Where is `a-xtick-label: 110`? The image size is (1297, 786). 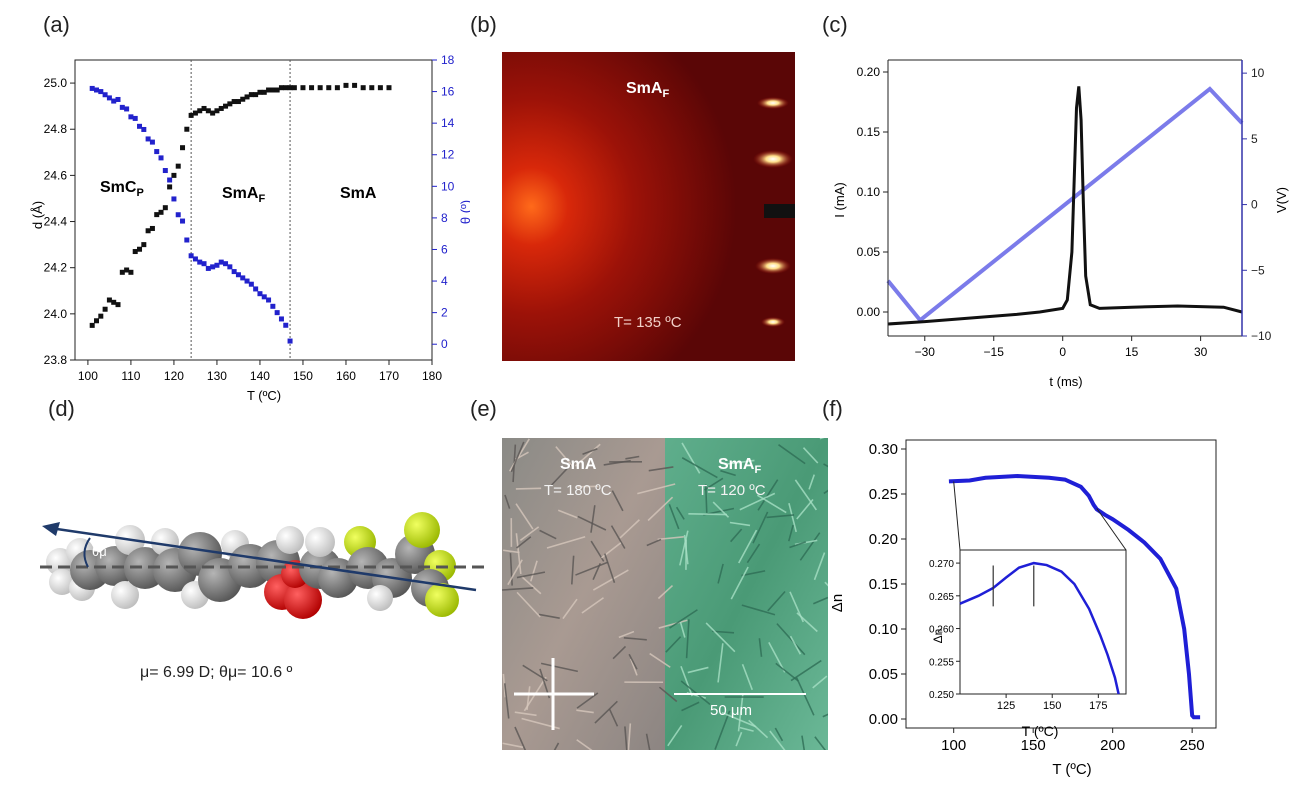
a-xtick-label: 110 is located at coordinates (130, 376).